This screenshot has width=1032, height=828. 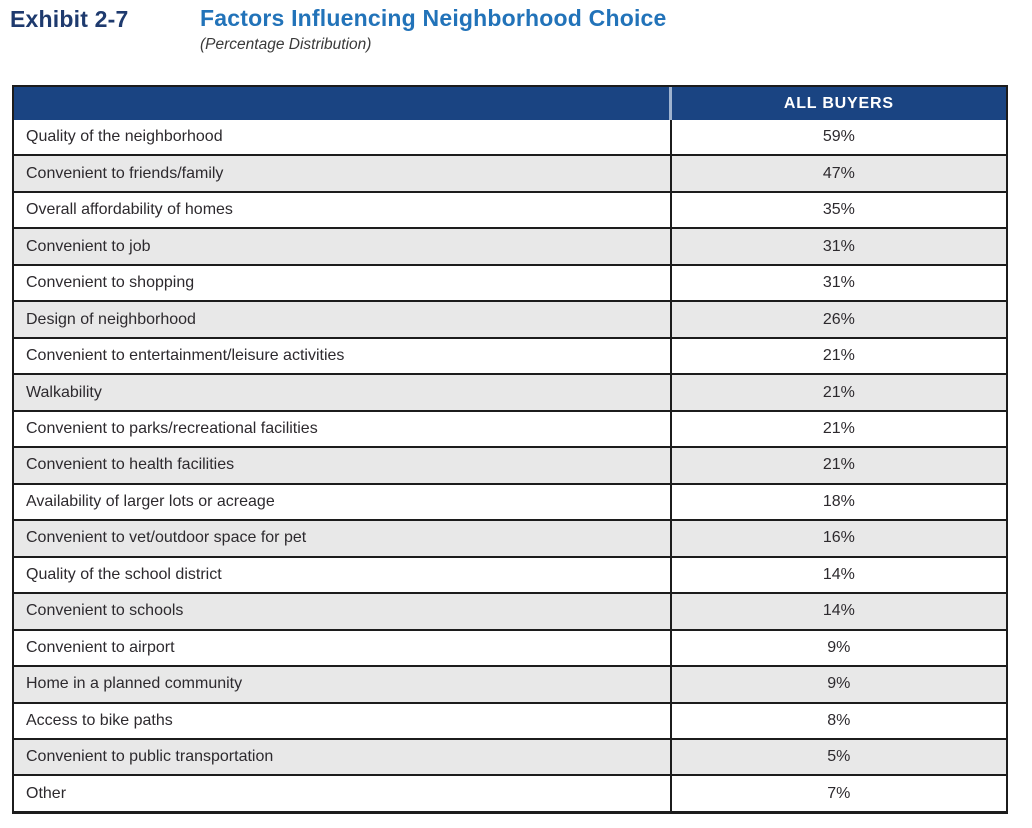 I want to click on table-row: Convenient to airport 9%, so click(x=510, y=647).